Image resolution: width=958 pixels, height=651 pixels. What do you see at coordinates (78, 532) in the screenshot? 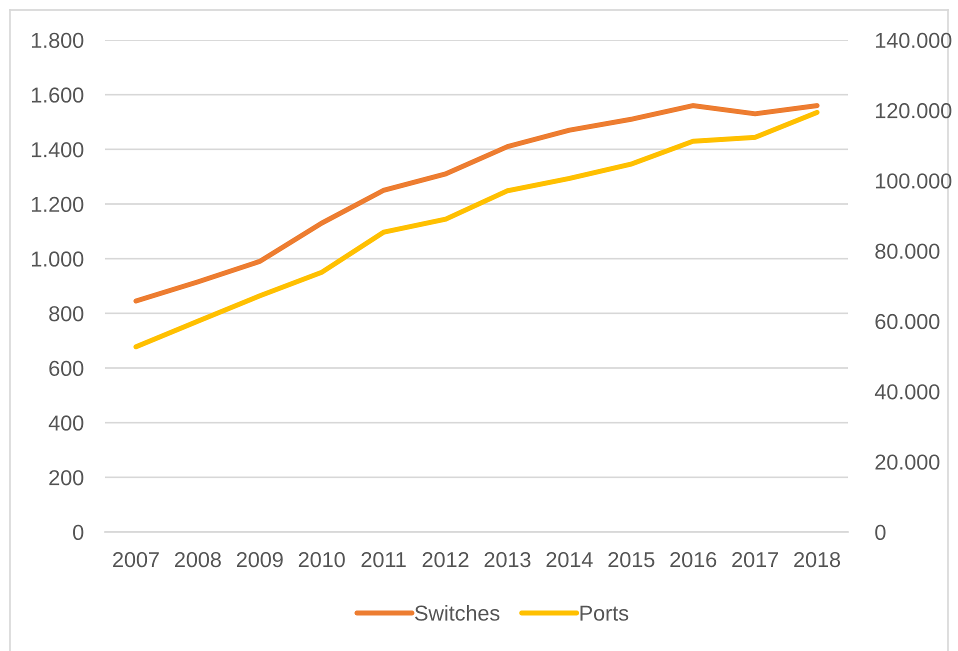
I see `y-tick-label: 0` at bounding box center [78, 532].